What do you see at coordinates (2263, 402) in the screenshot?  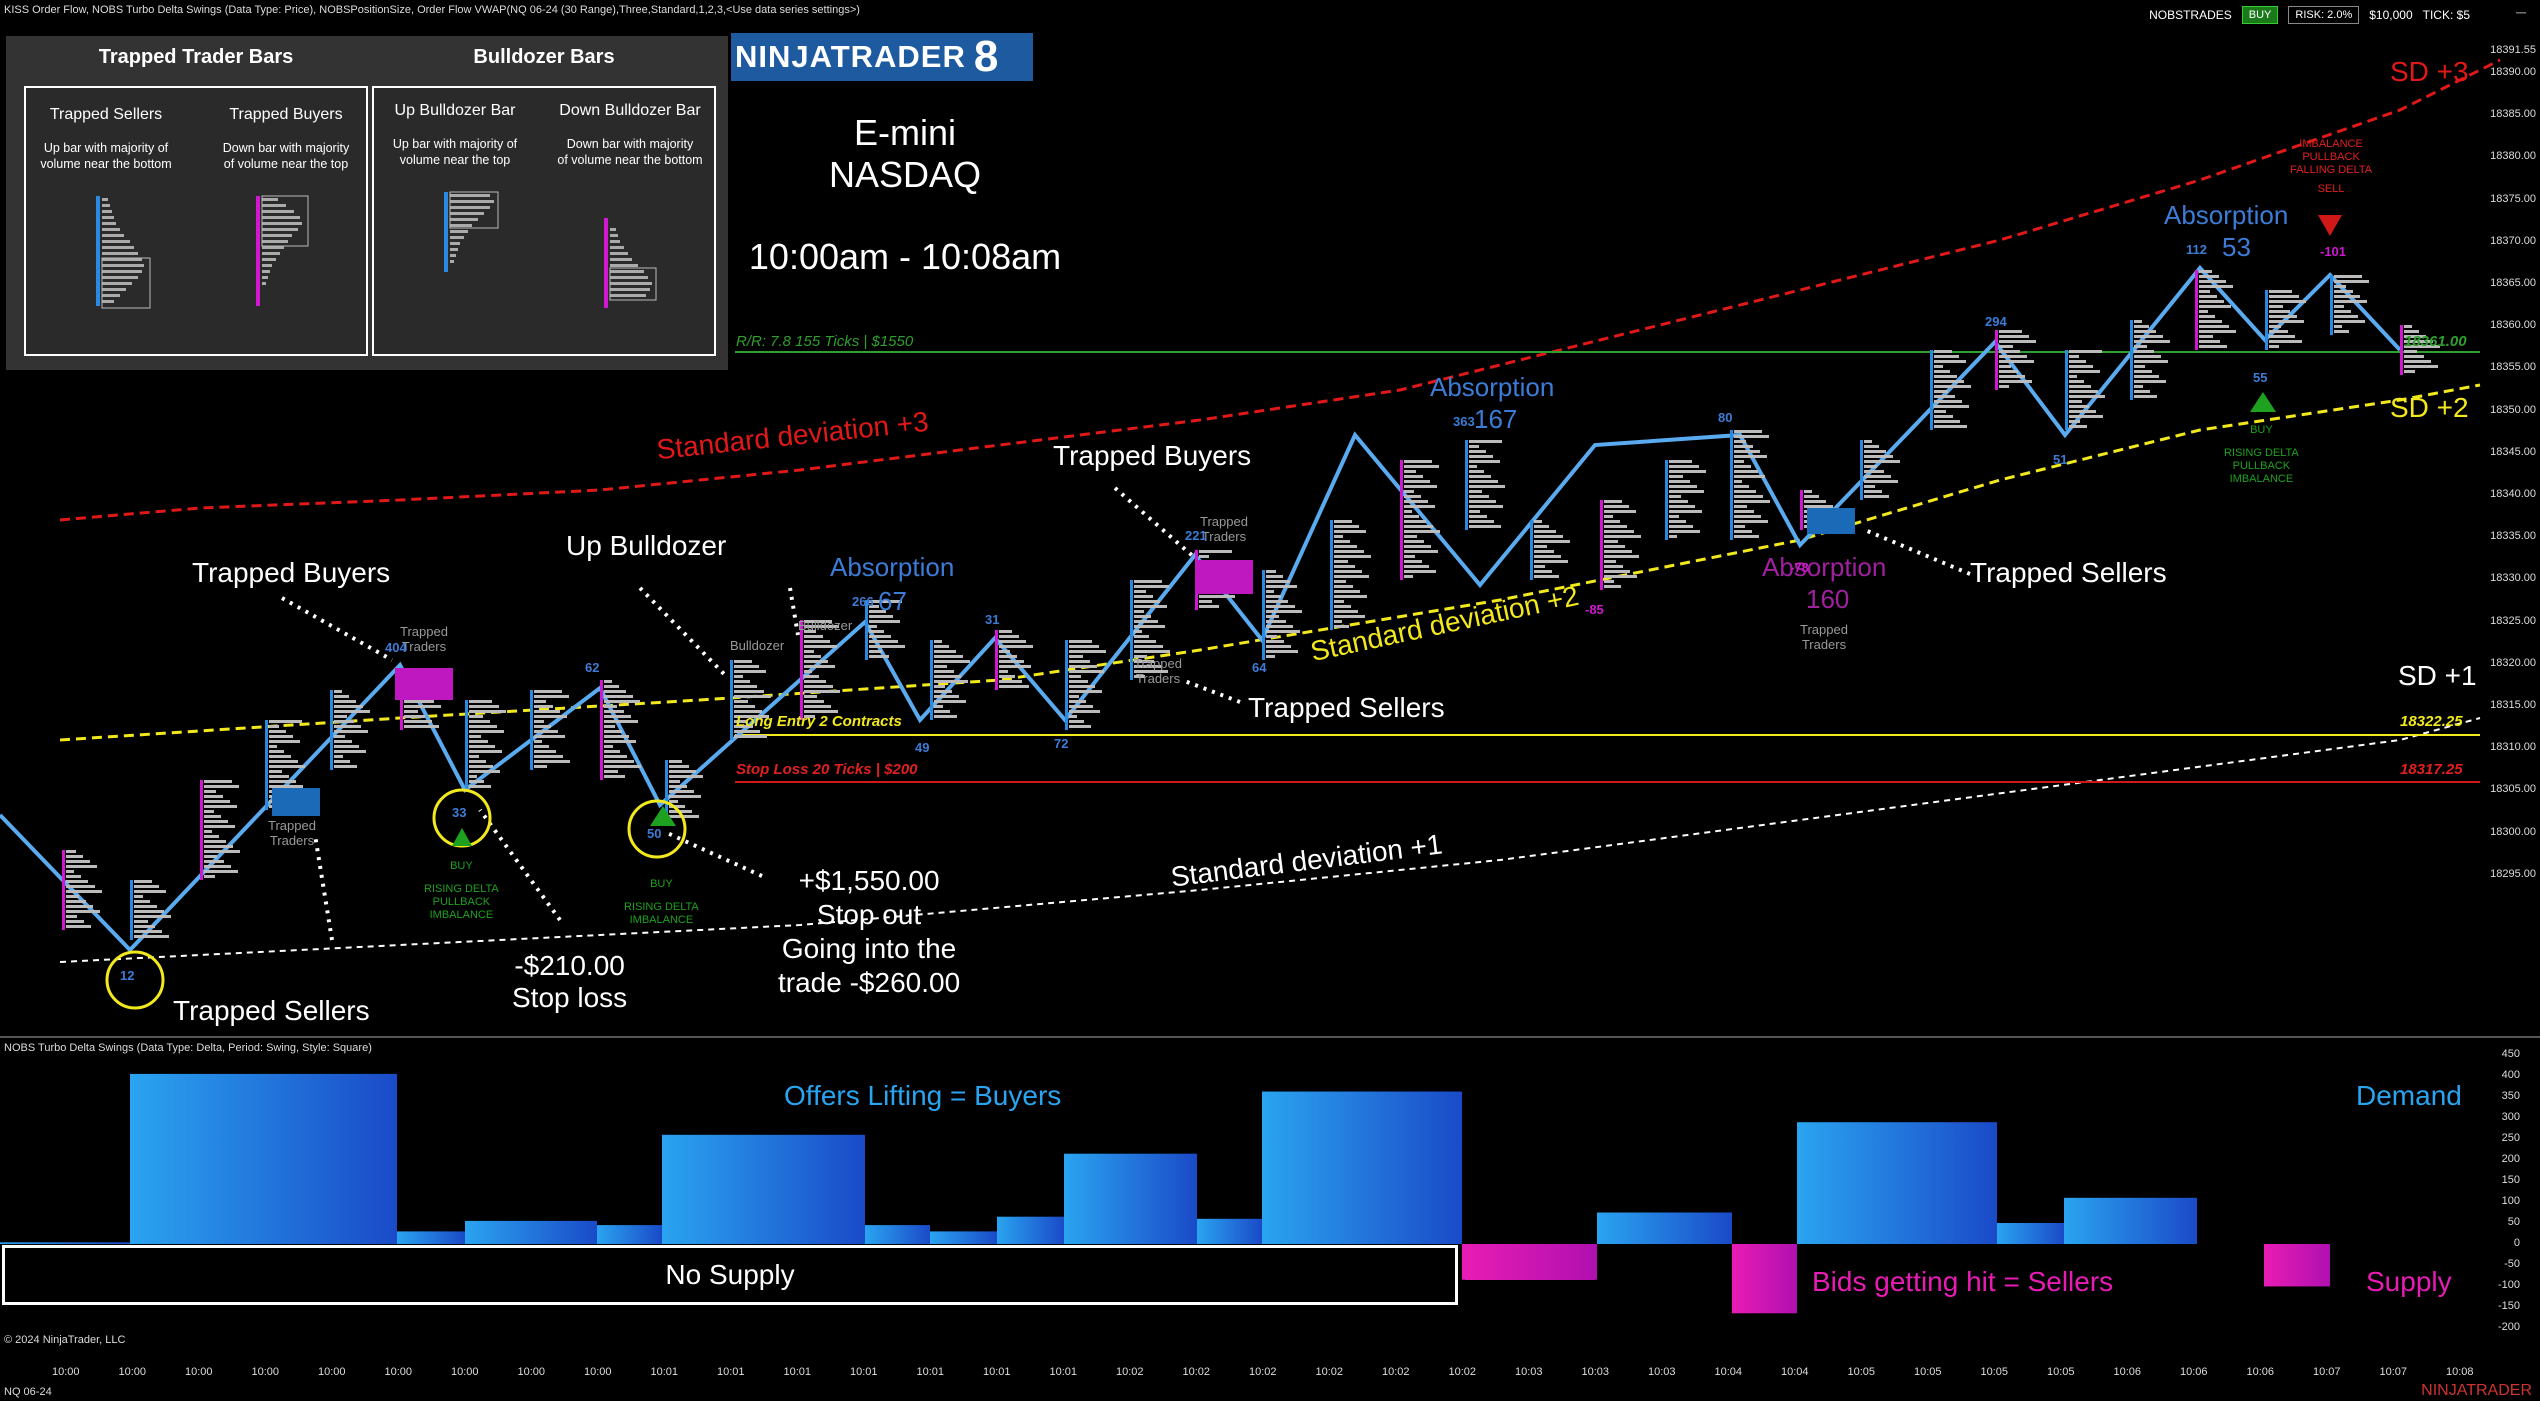 I see `buy-signal-icon` at bounding box center [2263, 402].